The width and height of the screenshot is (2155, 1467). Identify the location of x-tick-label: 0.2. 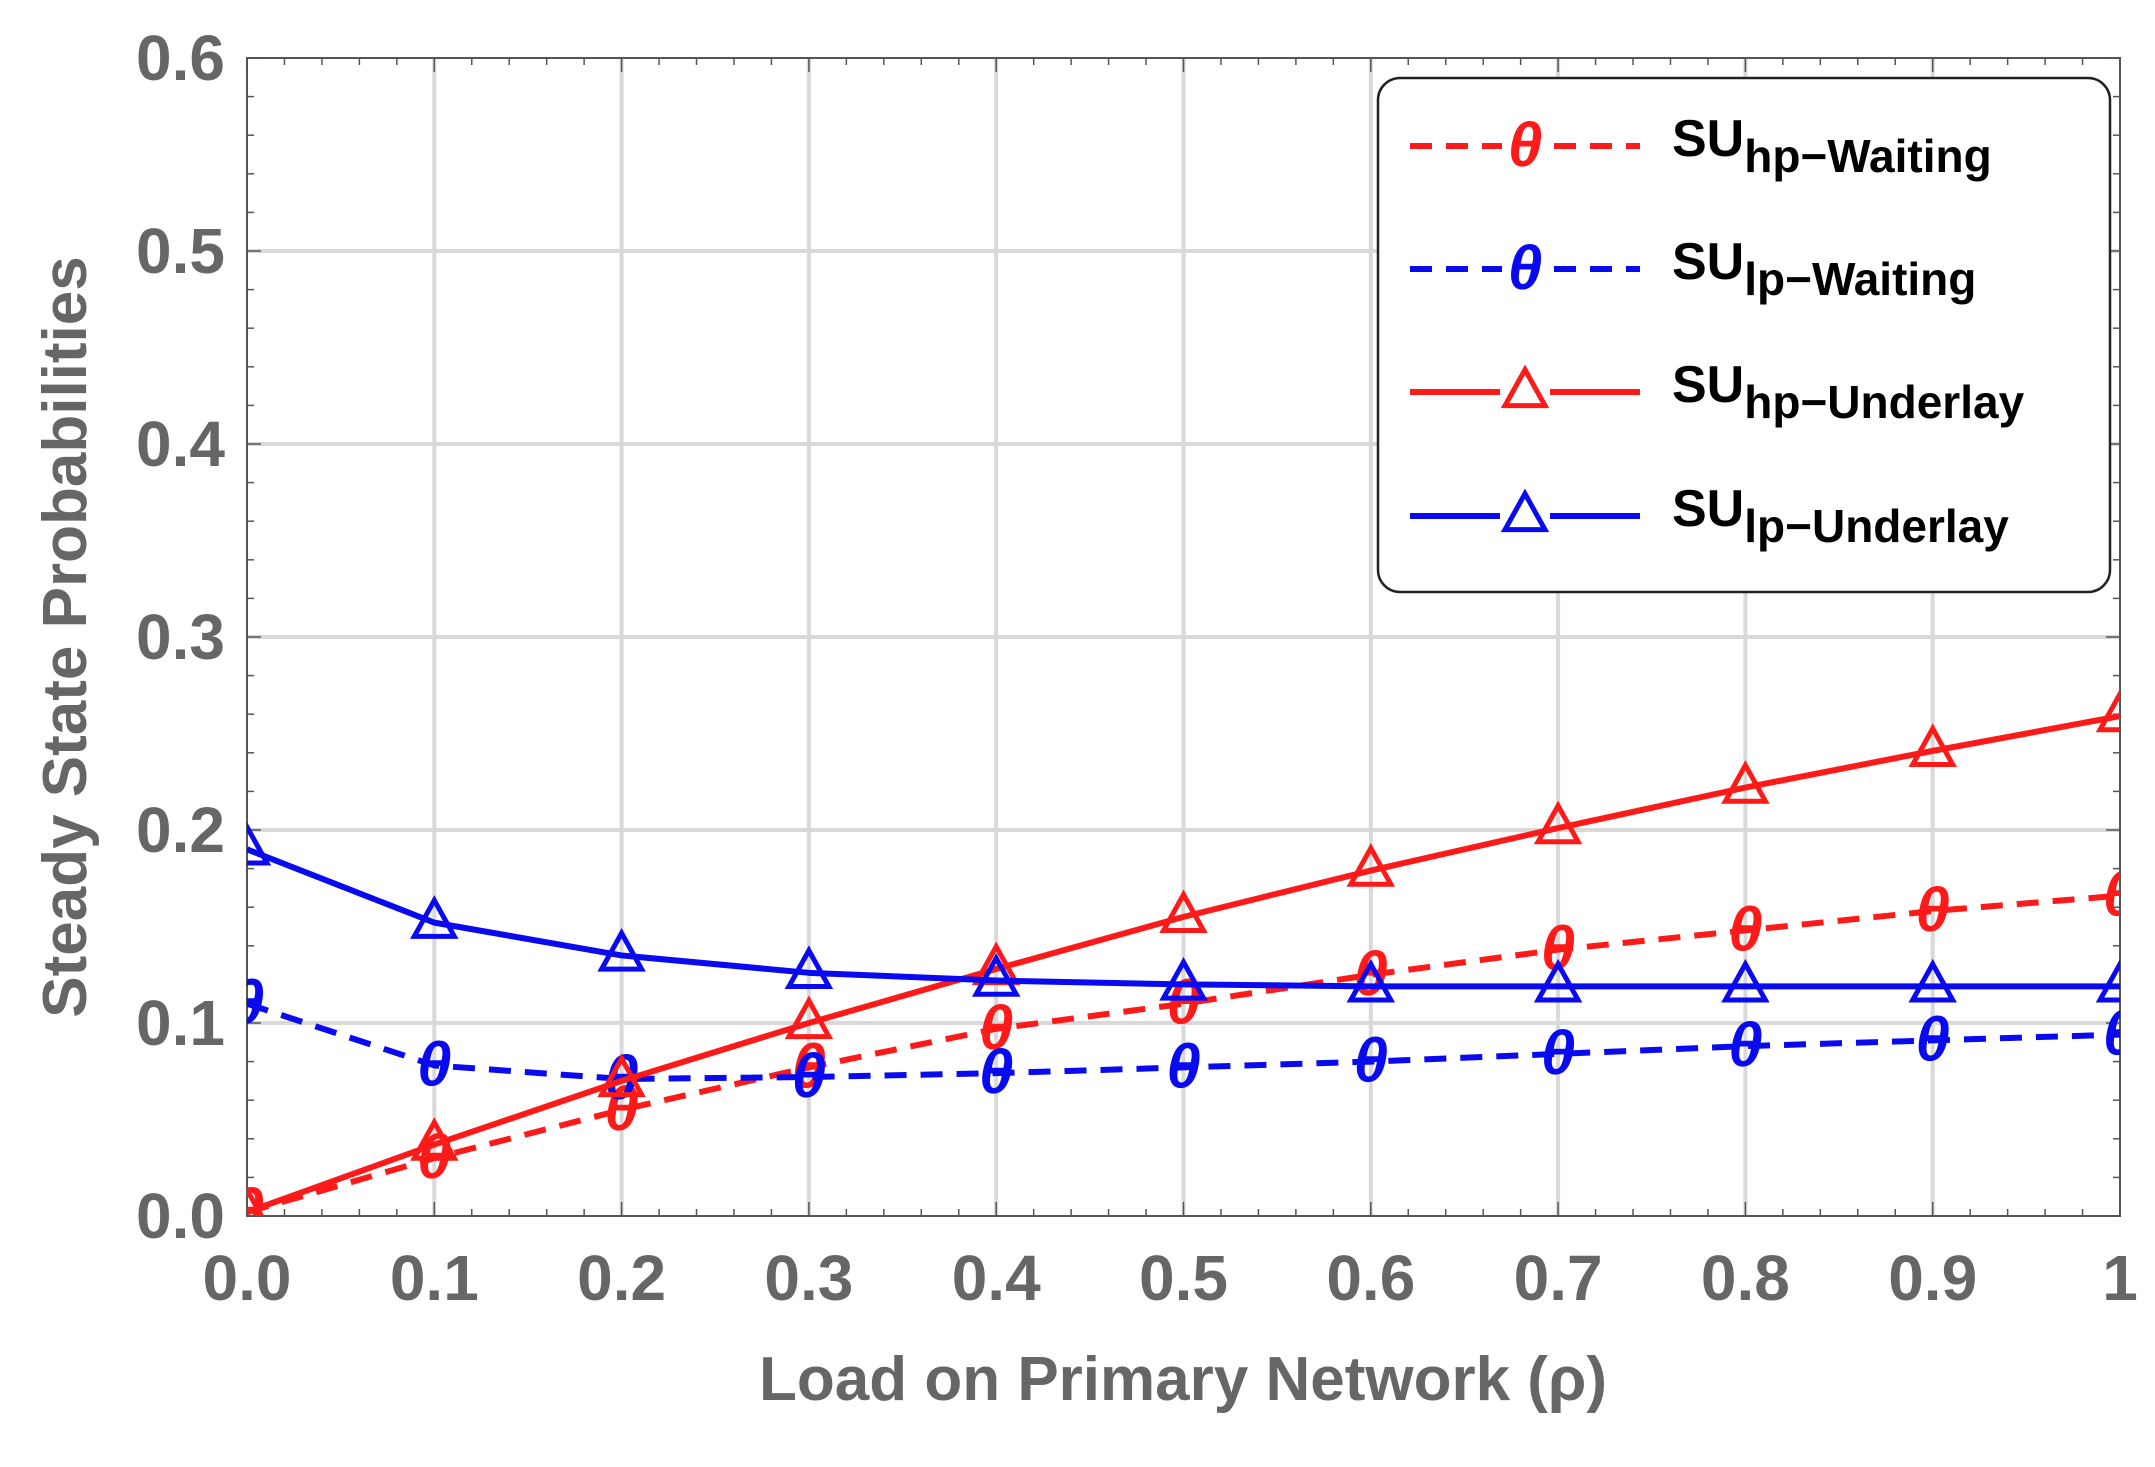
(621, 1278).